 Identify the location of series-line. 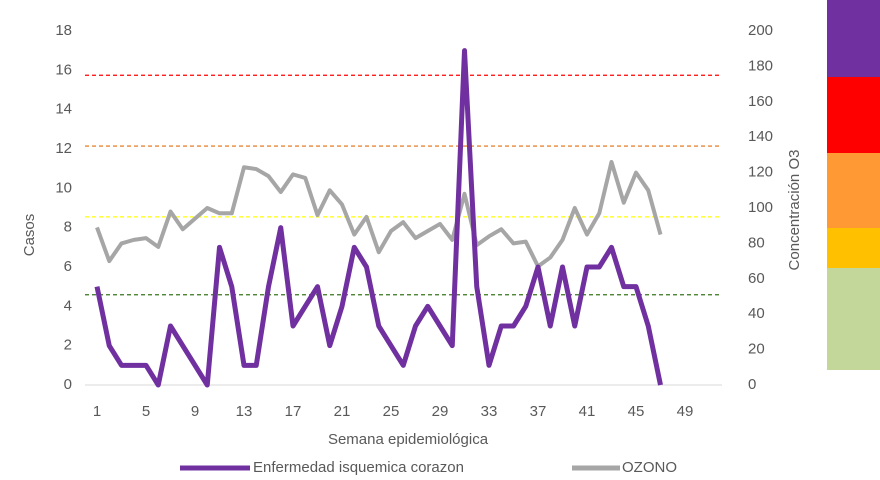
(379, 214).